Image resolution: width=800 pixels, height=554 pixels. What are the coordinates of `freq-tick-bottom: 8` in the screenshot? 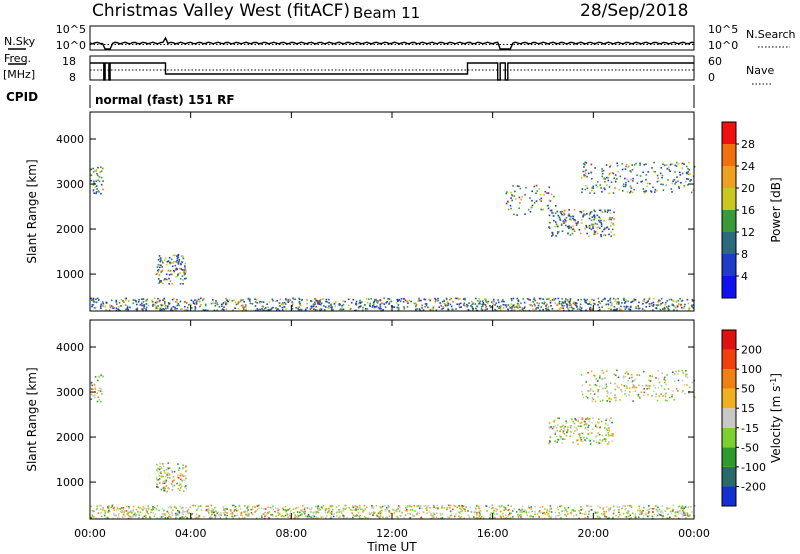 It's located at (72, 77).